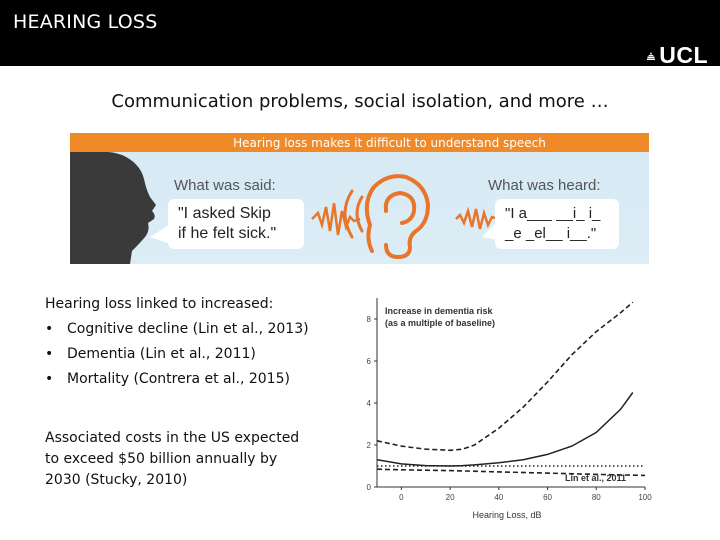 This screenshot has height=540, width=720. What do you see at coordinates (506, 515) in the screenshot?
I see `x-axis-label: Hearing Loss, dB` at bounding box center [506, 515].